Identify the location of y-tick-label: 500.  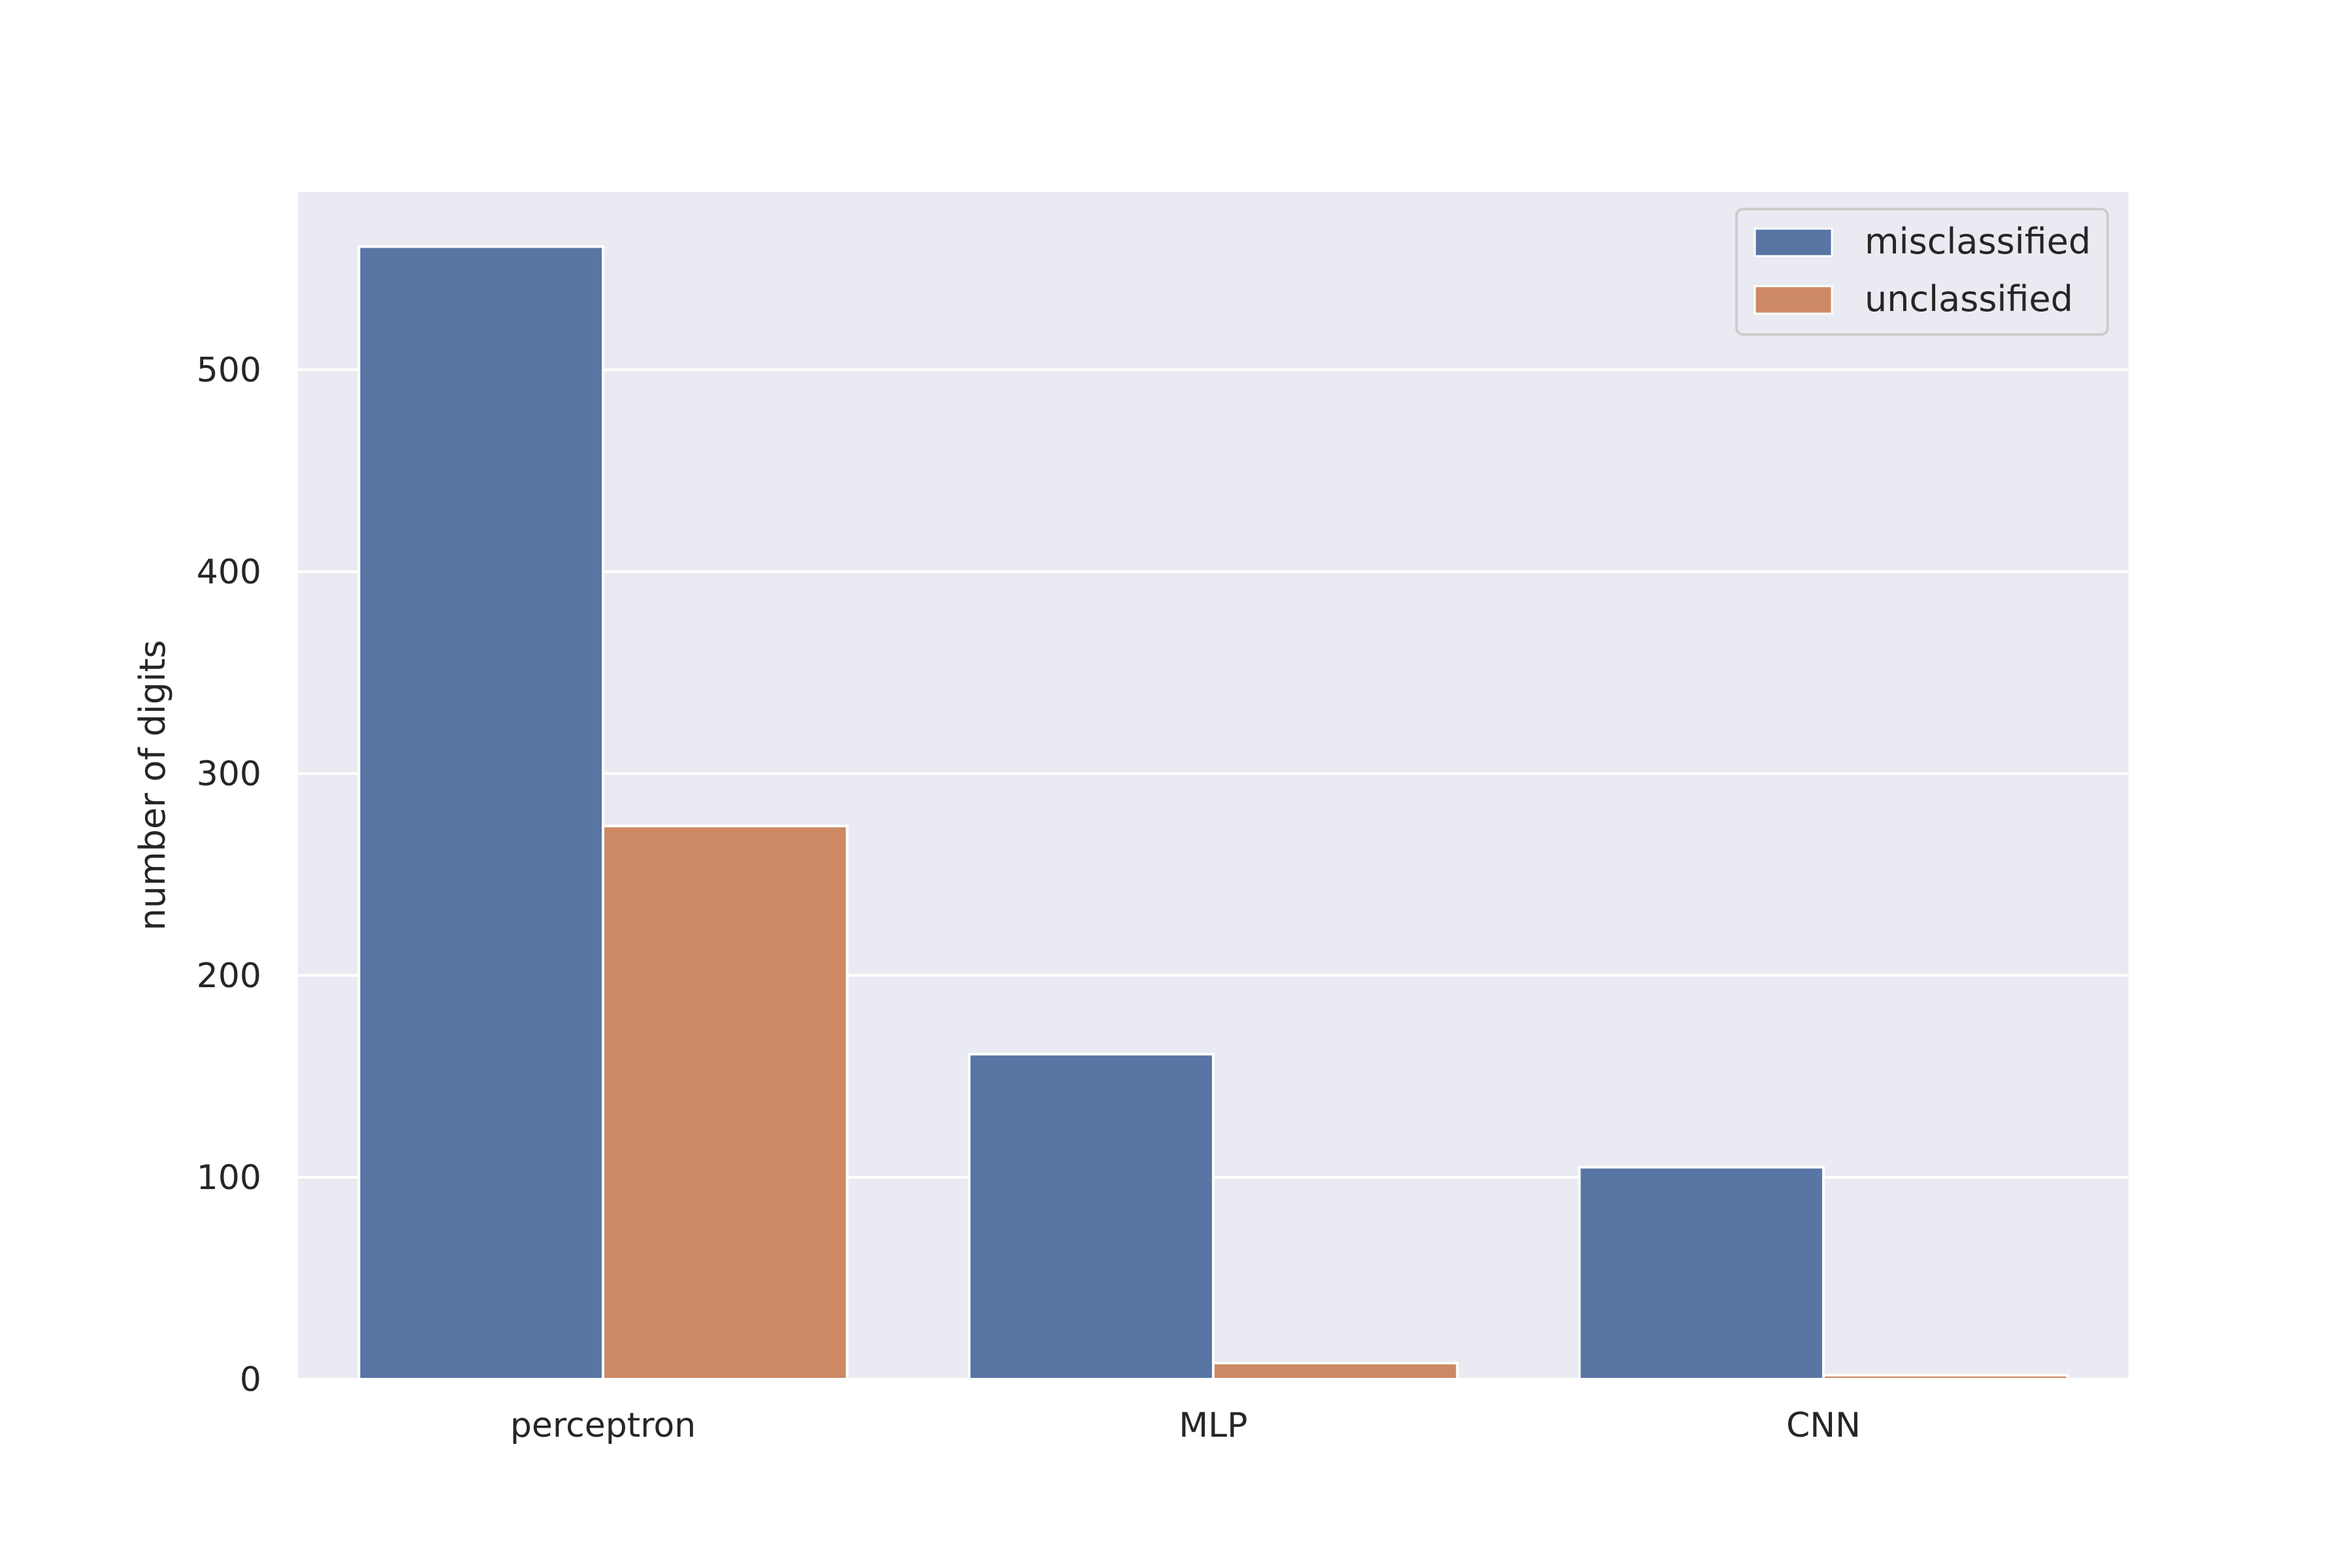
(229, 370).